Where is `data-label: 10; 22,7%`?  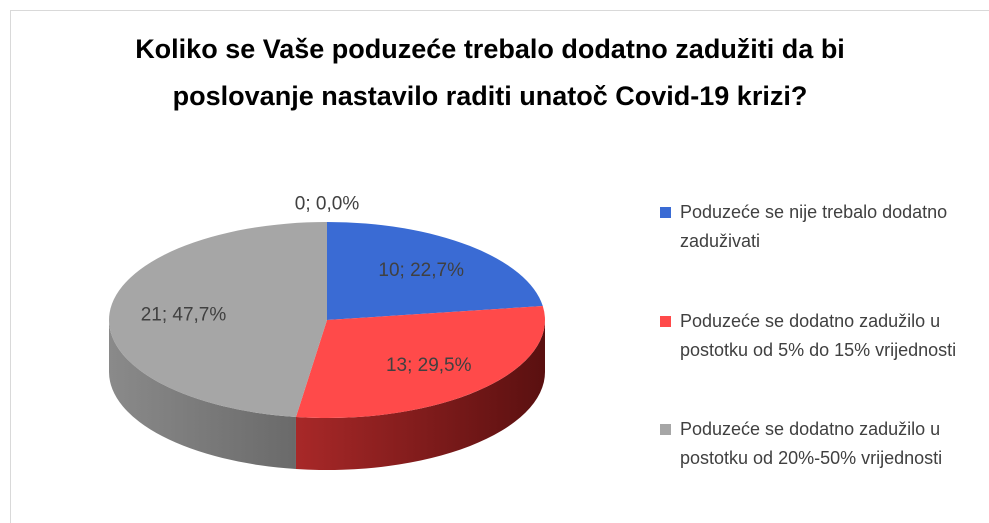 data-label: 10; 22,7% is located at coordinates (421, 270).